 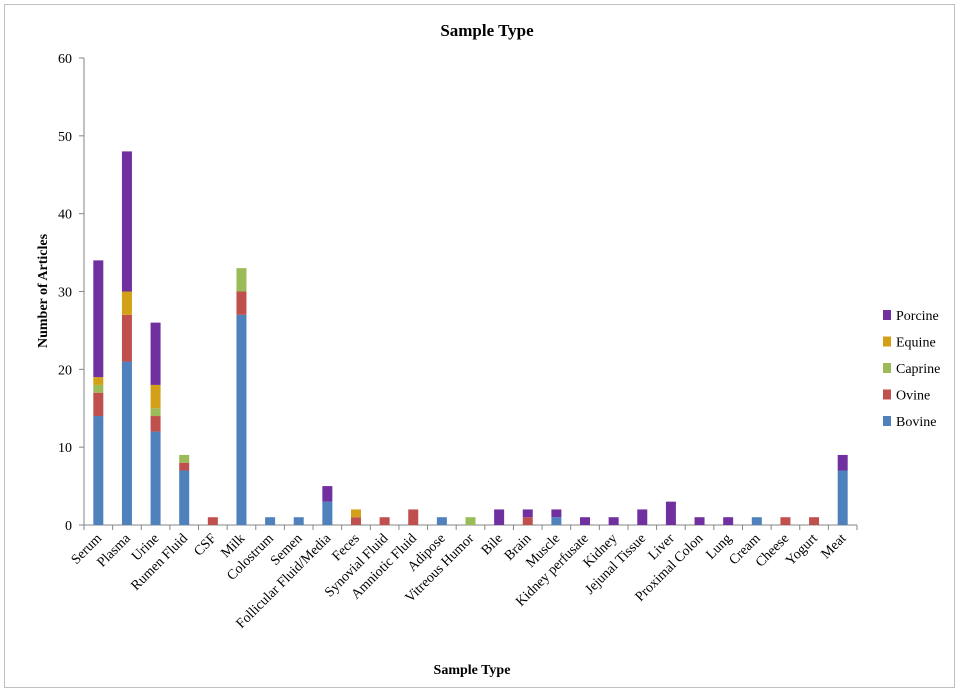 What do you see at coordinates (913, 396) in the screenshot?
I see `legend-entry: Ovine` at bounding box center [913, 396].